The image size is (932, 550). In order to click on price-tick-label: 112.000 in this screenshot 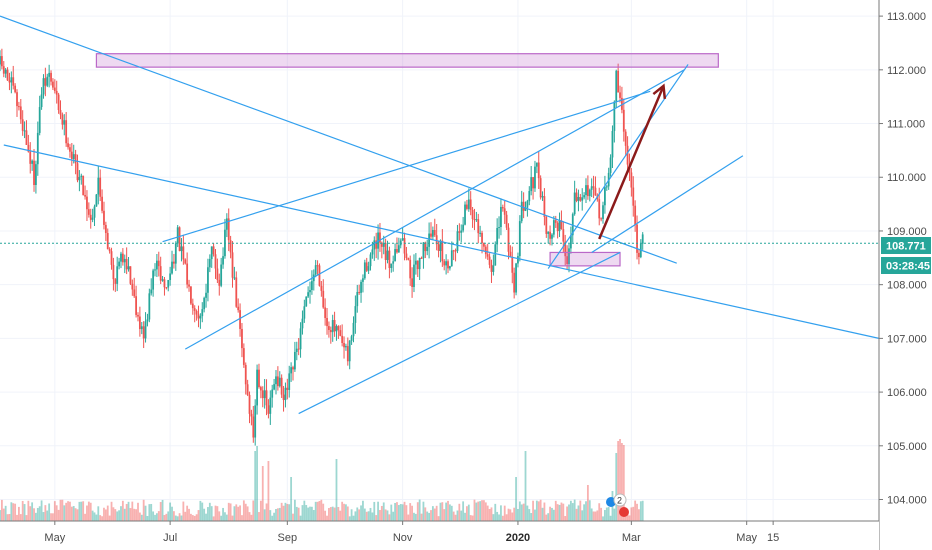, I will do `click(906, 71)`.